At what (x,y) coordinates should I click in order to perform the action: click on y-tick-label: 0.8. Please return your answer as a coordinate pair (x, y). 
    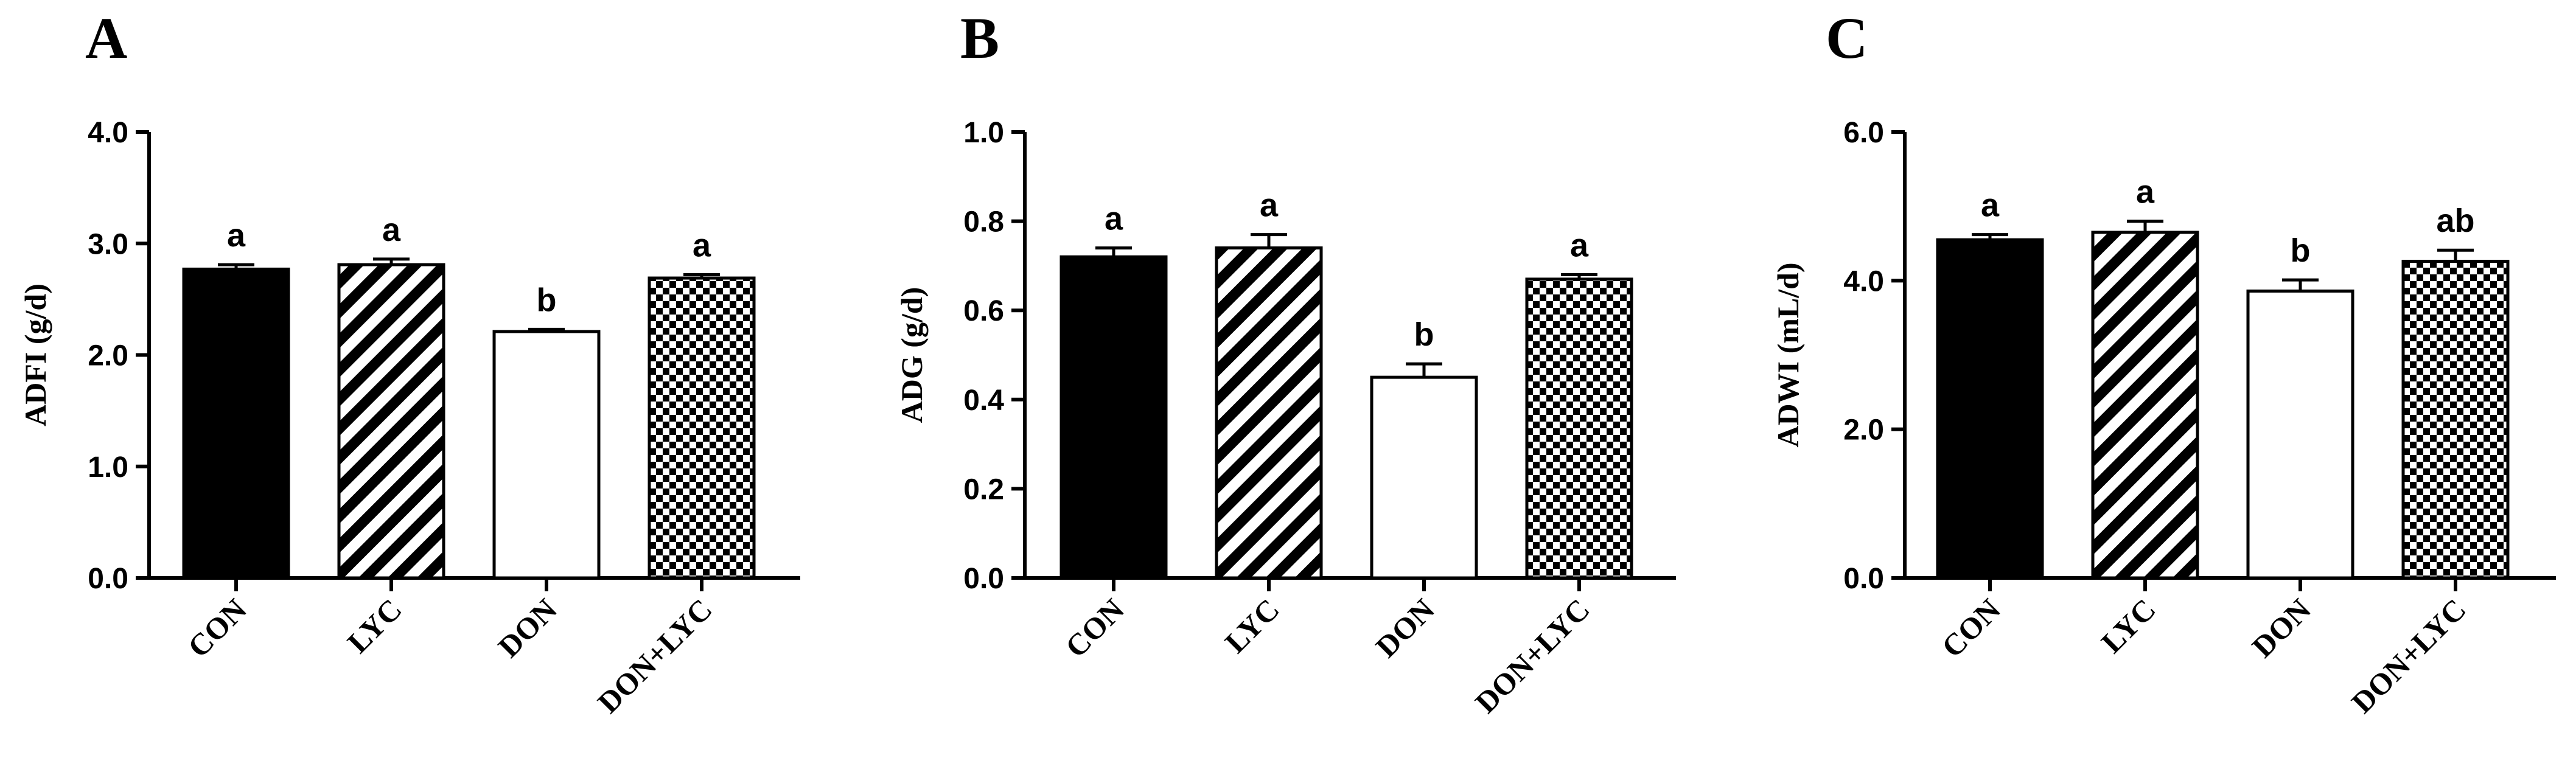
    Looking at the image, I should click on (983, 222).